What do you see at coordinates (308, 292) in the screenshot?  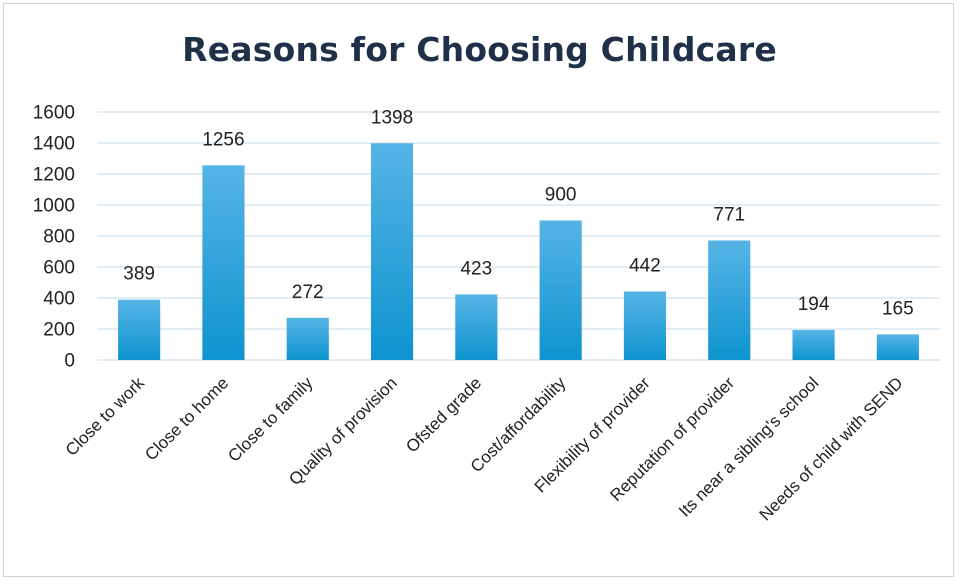 I see `data-label: 272` at bounding box center [308, 292].